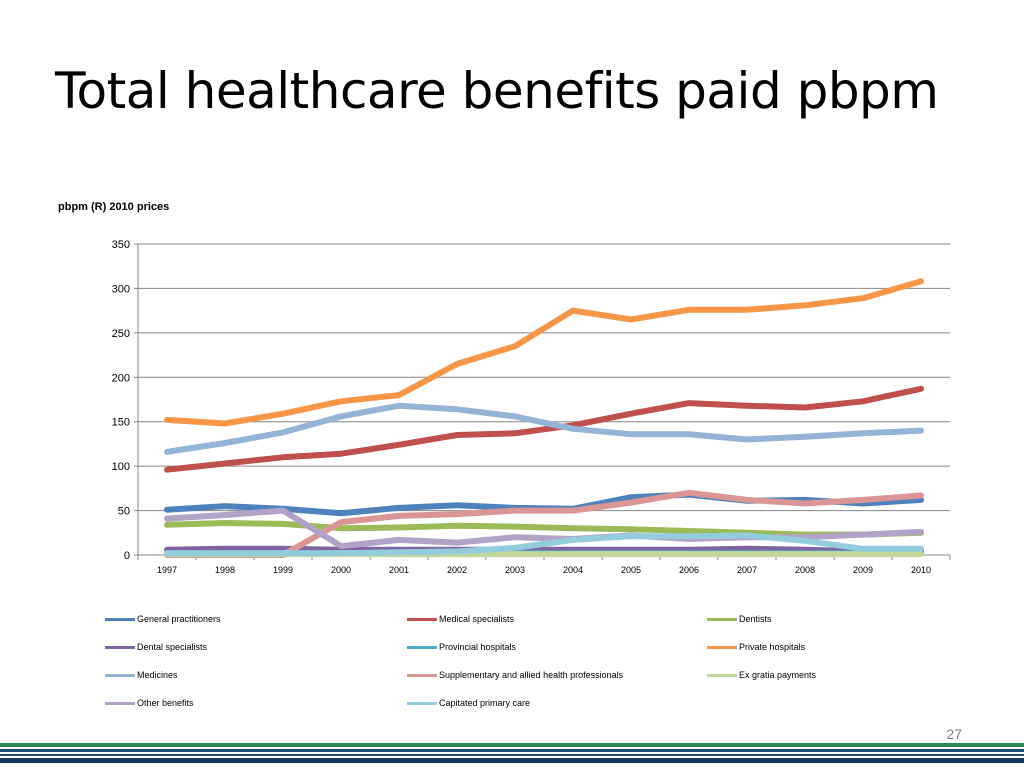 Image resolution: width=1024 pixels, height=768 pixels. I want to click on series-line-medicines, so click(544, 428).